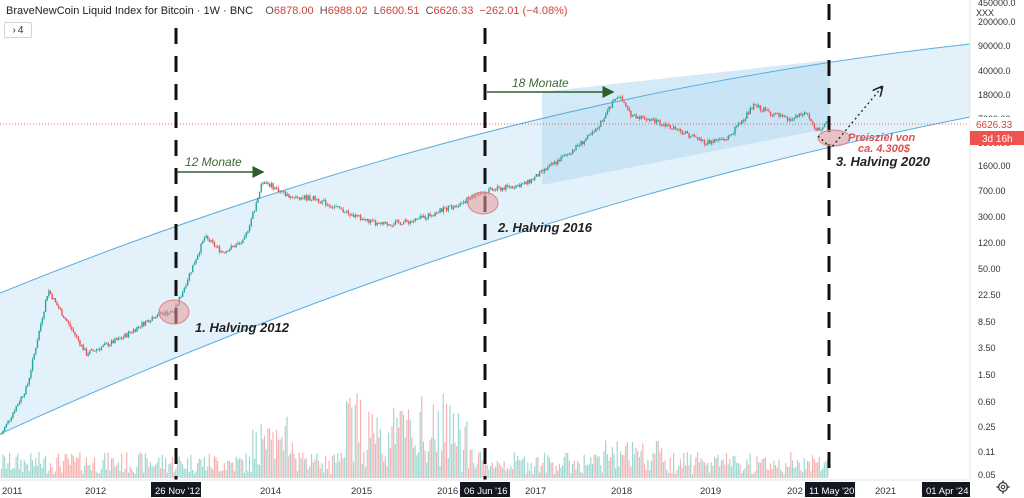 This screenshot has height=498, width=1024. Describe the element at coordinates (989, 269) in the screenshot. I see `price-axis-tick: 50.00` at that location.